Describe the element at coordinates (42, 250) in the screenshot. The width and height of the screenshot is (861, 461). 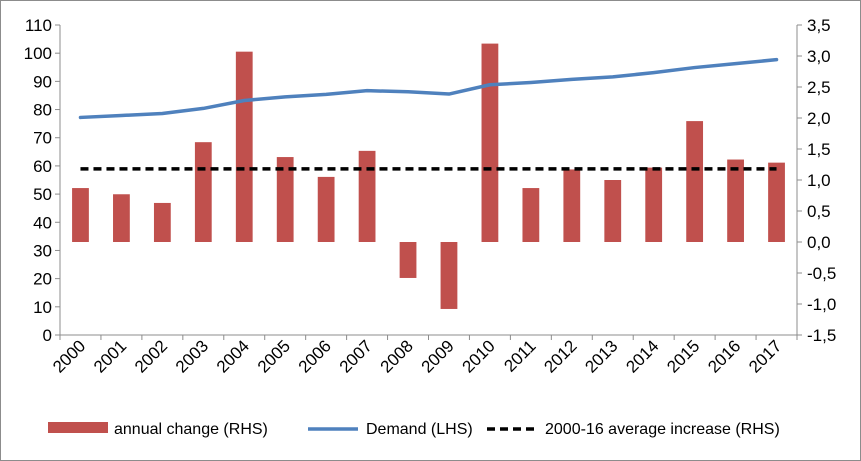
I see `left-tick-label: 30` at that location.